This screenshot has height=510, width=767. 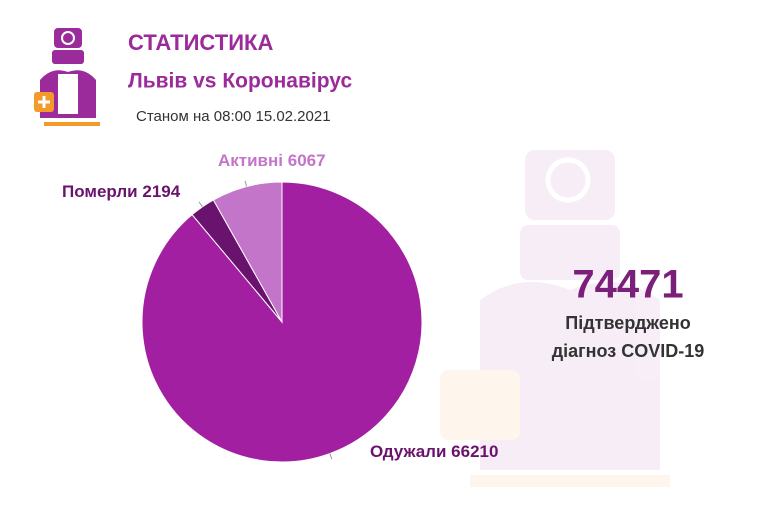 What do you see at coordinates (474, 451) in the screenshot?
I see `slice-value: 66210` at bounding box center [474, 451].